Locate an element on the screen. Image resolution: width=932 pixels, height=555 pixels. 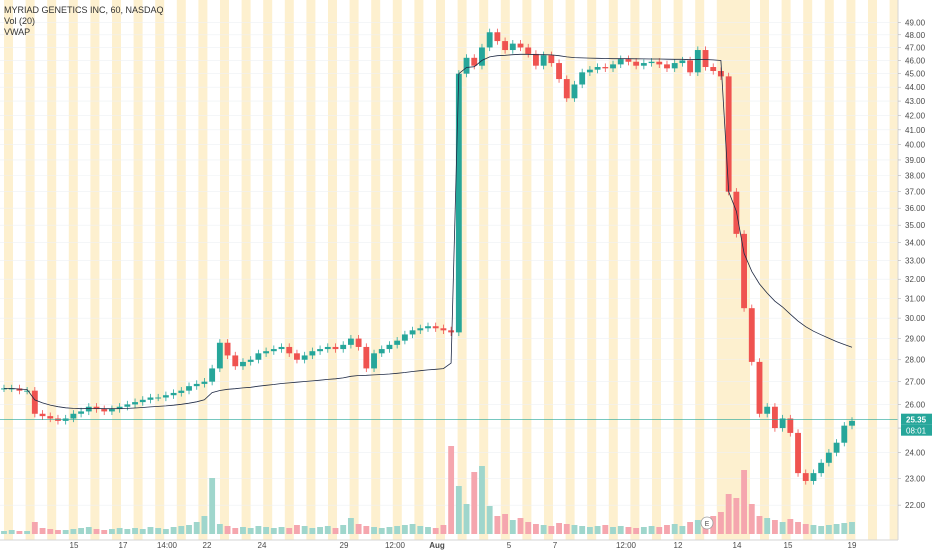
x-tick-label: Aug is located at coordinates (437, 545).